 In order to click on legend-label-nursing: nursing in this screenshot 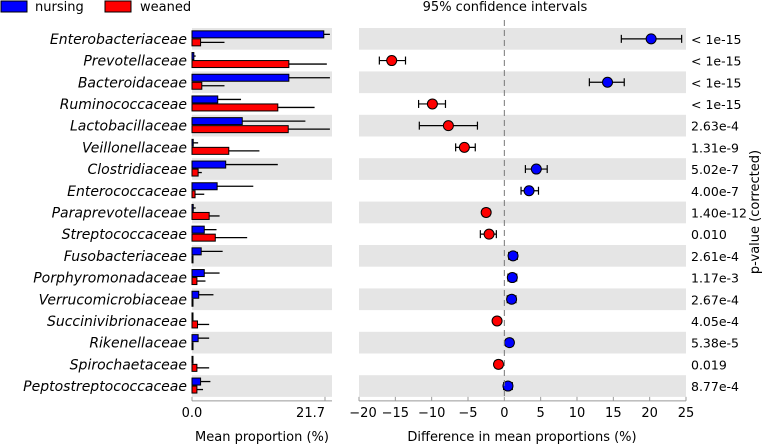, I will do `click(59, 7)`.